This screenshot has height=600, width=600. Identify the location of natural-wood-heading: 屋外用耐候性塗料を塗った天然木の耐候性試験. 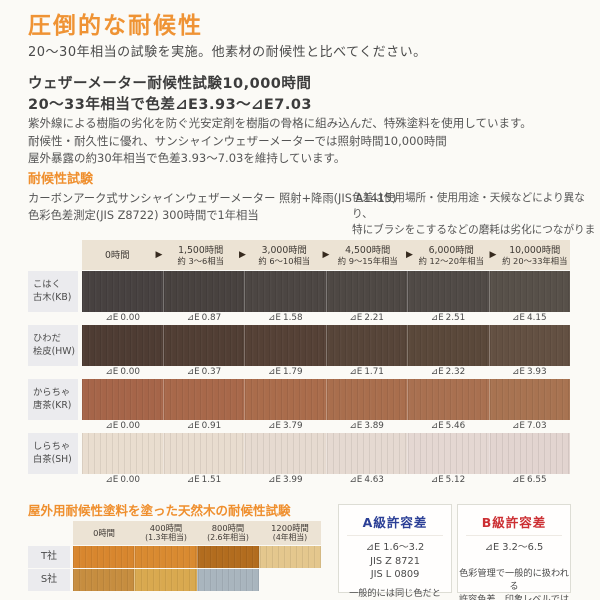
(159, 510).